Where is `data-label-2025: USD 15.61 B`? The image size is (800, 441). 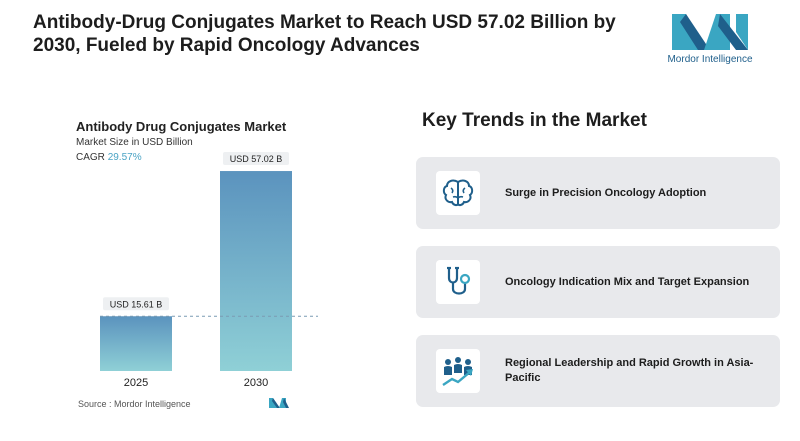 data-label-2025: USD 15.61 B is located at coordinates (136, 304).